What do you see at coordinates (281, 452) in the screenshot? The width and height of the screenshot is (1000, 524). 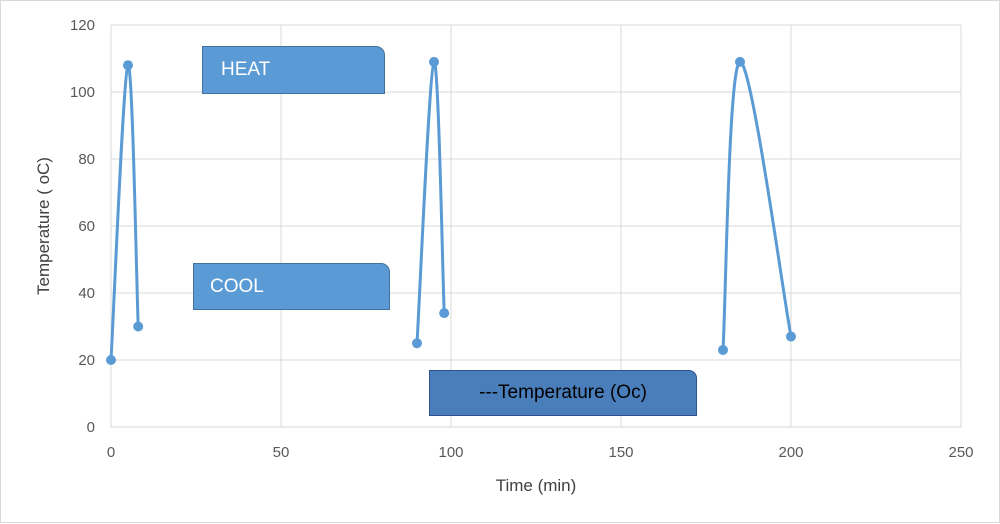 I see `x-tick-label: 50` at bounding box center [281, 452].